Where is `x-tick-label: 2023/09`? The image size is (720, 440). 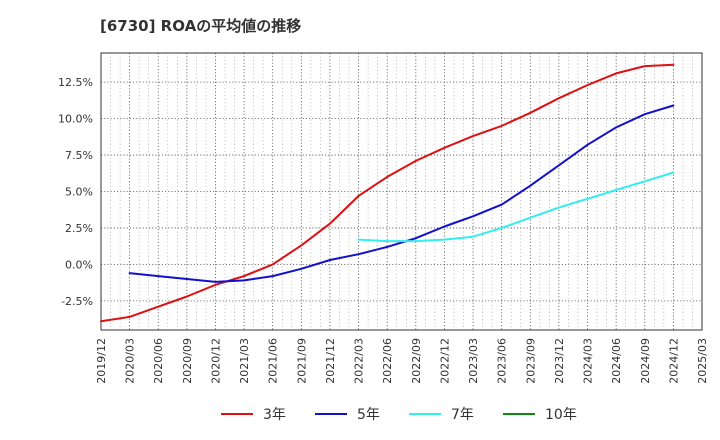
x-tick-label: 2023/09 is located at coordinates (530, 361).